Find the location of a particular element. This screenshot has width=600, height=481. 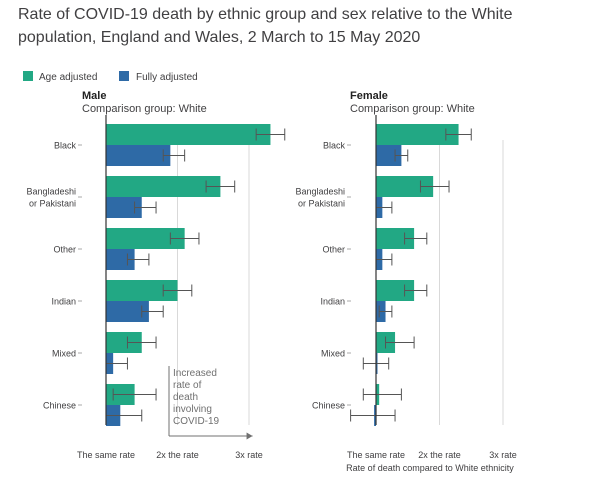

female-xtick-label-1: The same rate is located at coordinates (376, 455).